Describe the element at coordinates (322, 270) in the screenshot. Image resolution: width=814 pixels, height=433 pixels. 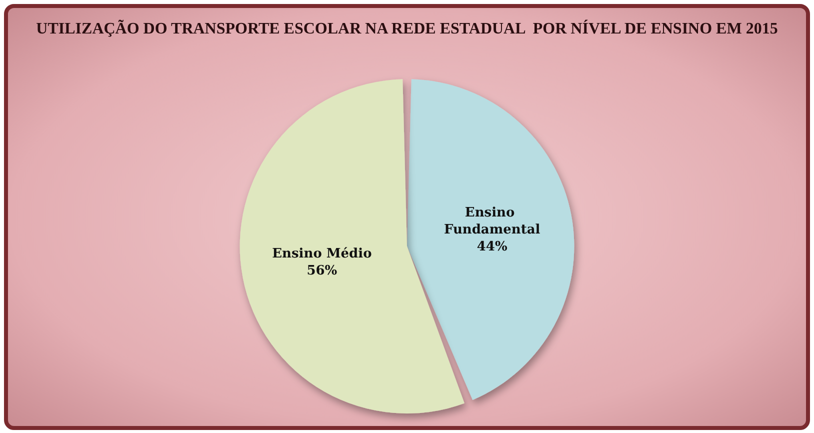
I see `data-label: 56%` at that location.